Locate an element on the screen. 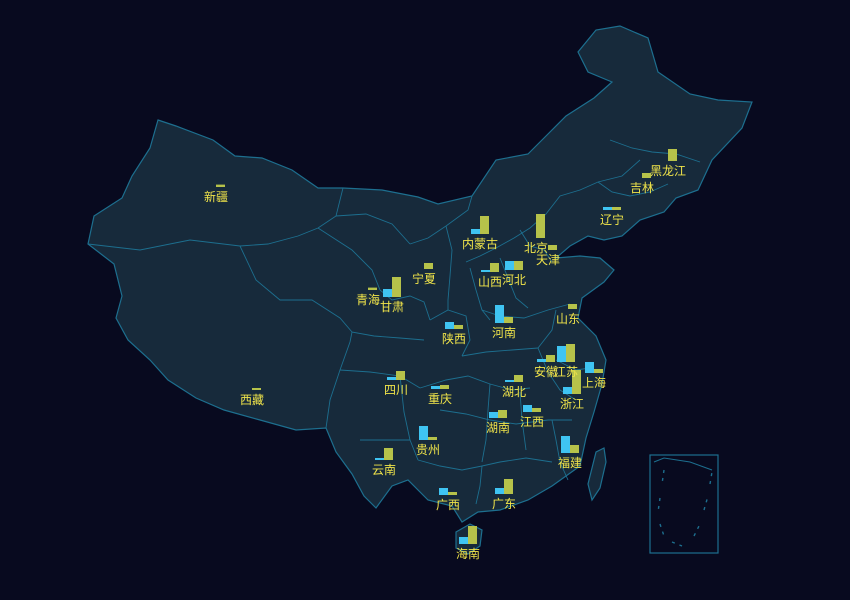 This screenshot has height=600, width=850. bar-b-henan is located at coordinates (508, 320).